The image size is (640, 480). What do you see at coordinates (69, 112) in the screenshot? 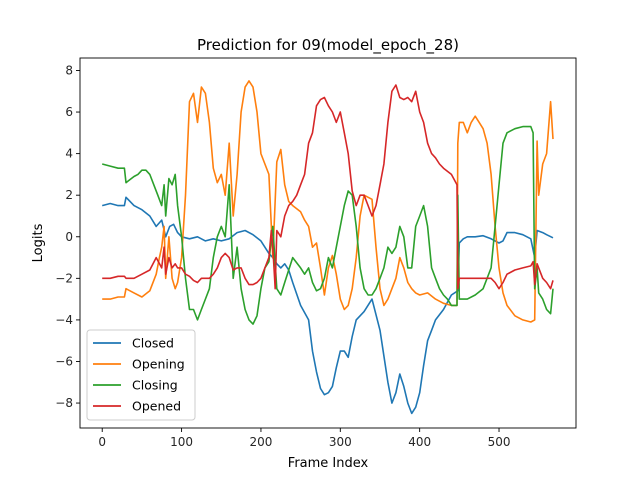
I see `y-tick-label: 6` at bounding box center [69, 112].